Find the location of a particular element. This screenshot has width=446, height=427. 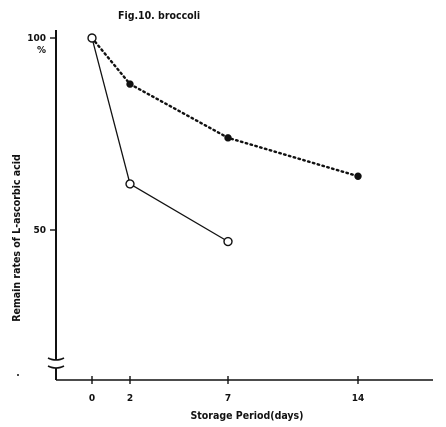

chart-title: Fig.10. broccoli is located at coordinates (159, 16).